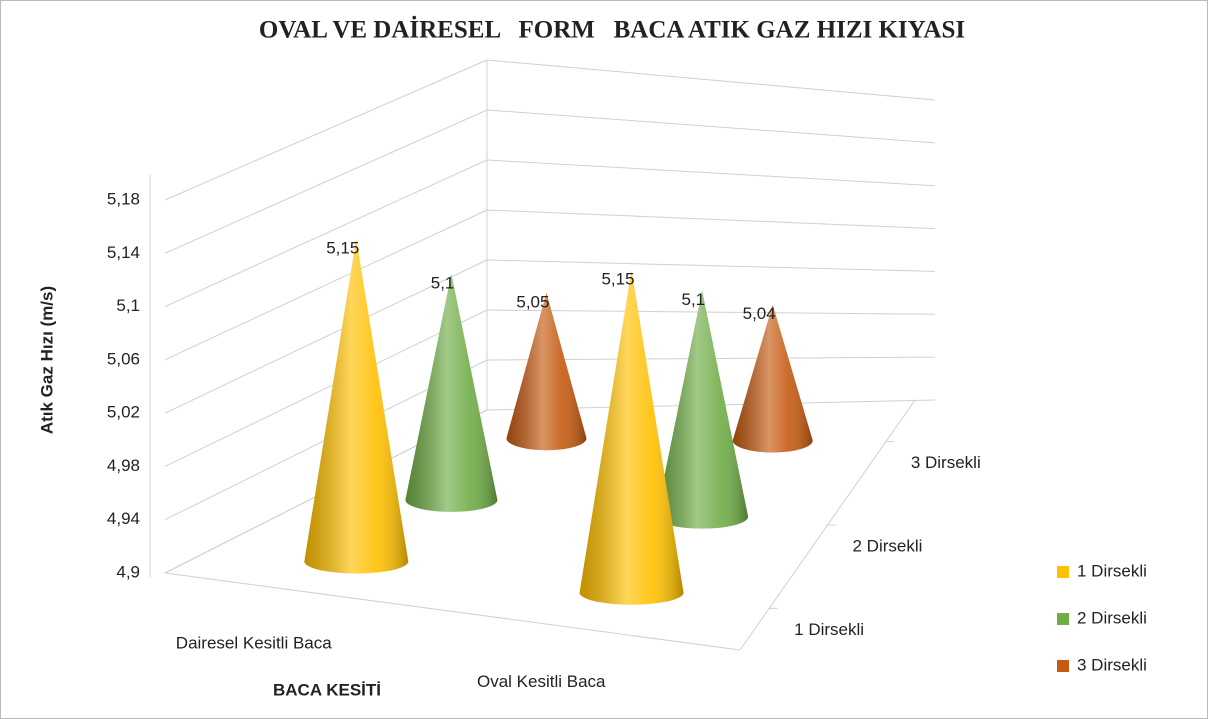 Image resolution: width=1208 pixels, height=719 pixels. I want to click on value-label: 5,05, so click(532, 301).